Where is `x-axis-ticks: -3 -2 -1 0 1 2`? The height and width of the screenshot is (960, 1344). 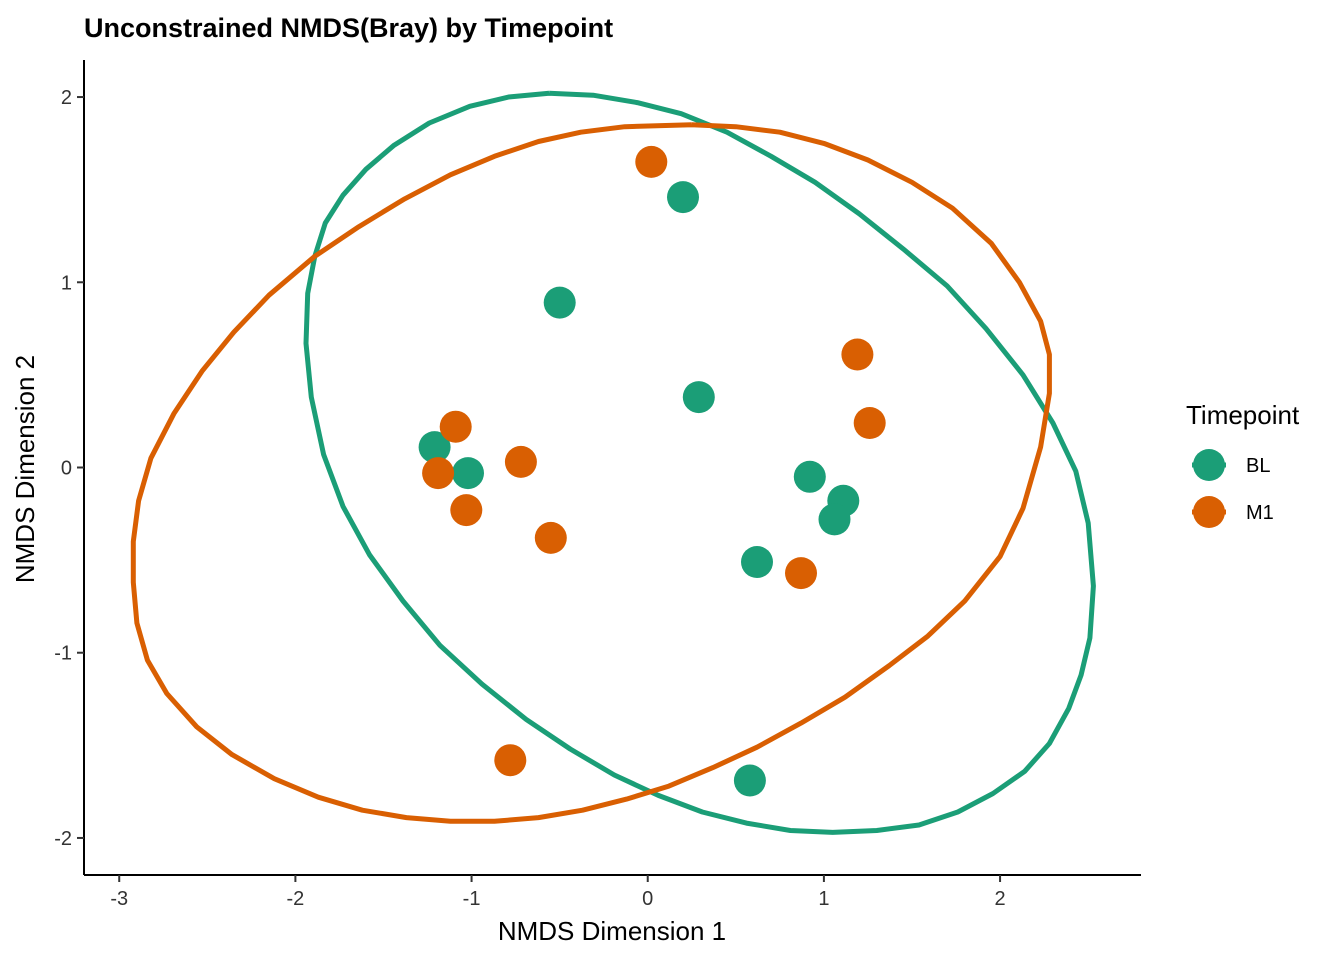
x-axis-ticks: -3 -2 -1 0 1 2 is located at coordinates (558, 892).